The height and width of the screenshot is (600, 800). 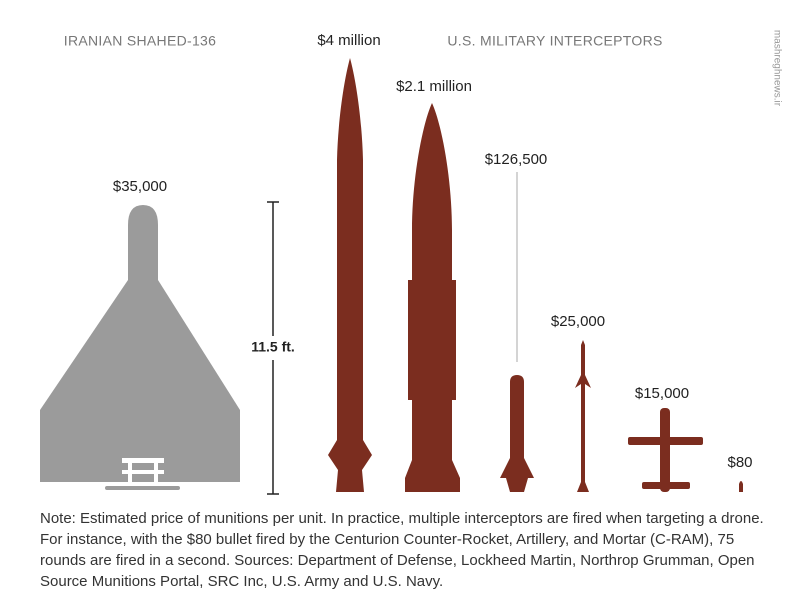 I want to click on price-label: $25,000, so click(x=578, y=321).